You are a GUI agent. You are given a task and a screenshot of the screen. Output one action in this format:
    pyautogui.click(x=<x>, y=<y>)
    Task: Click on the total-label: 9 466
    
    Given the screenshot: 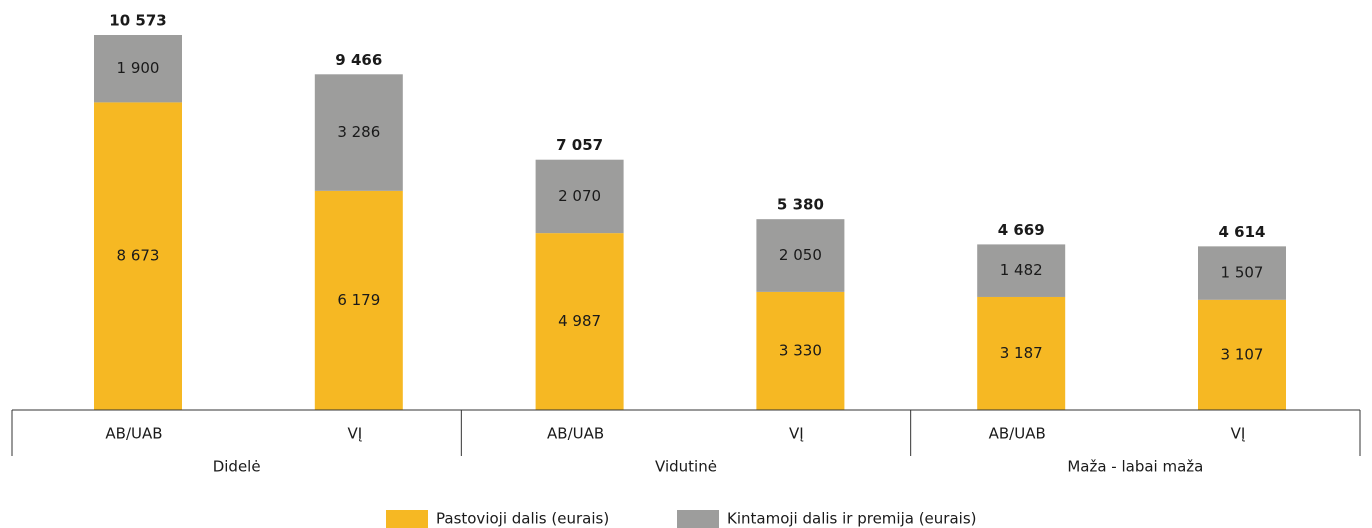 What is the action you would take?
    pyautogui.click(x=358, y=60)
    